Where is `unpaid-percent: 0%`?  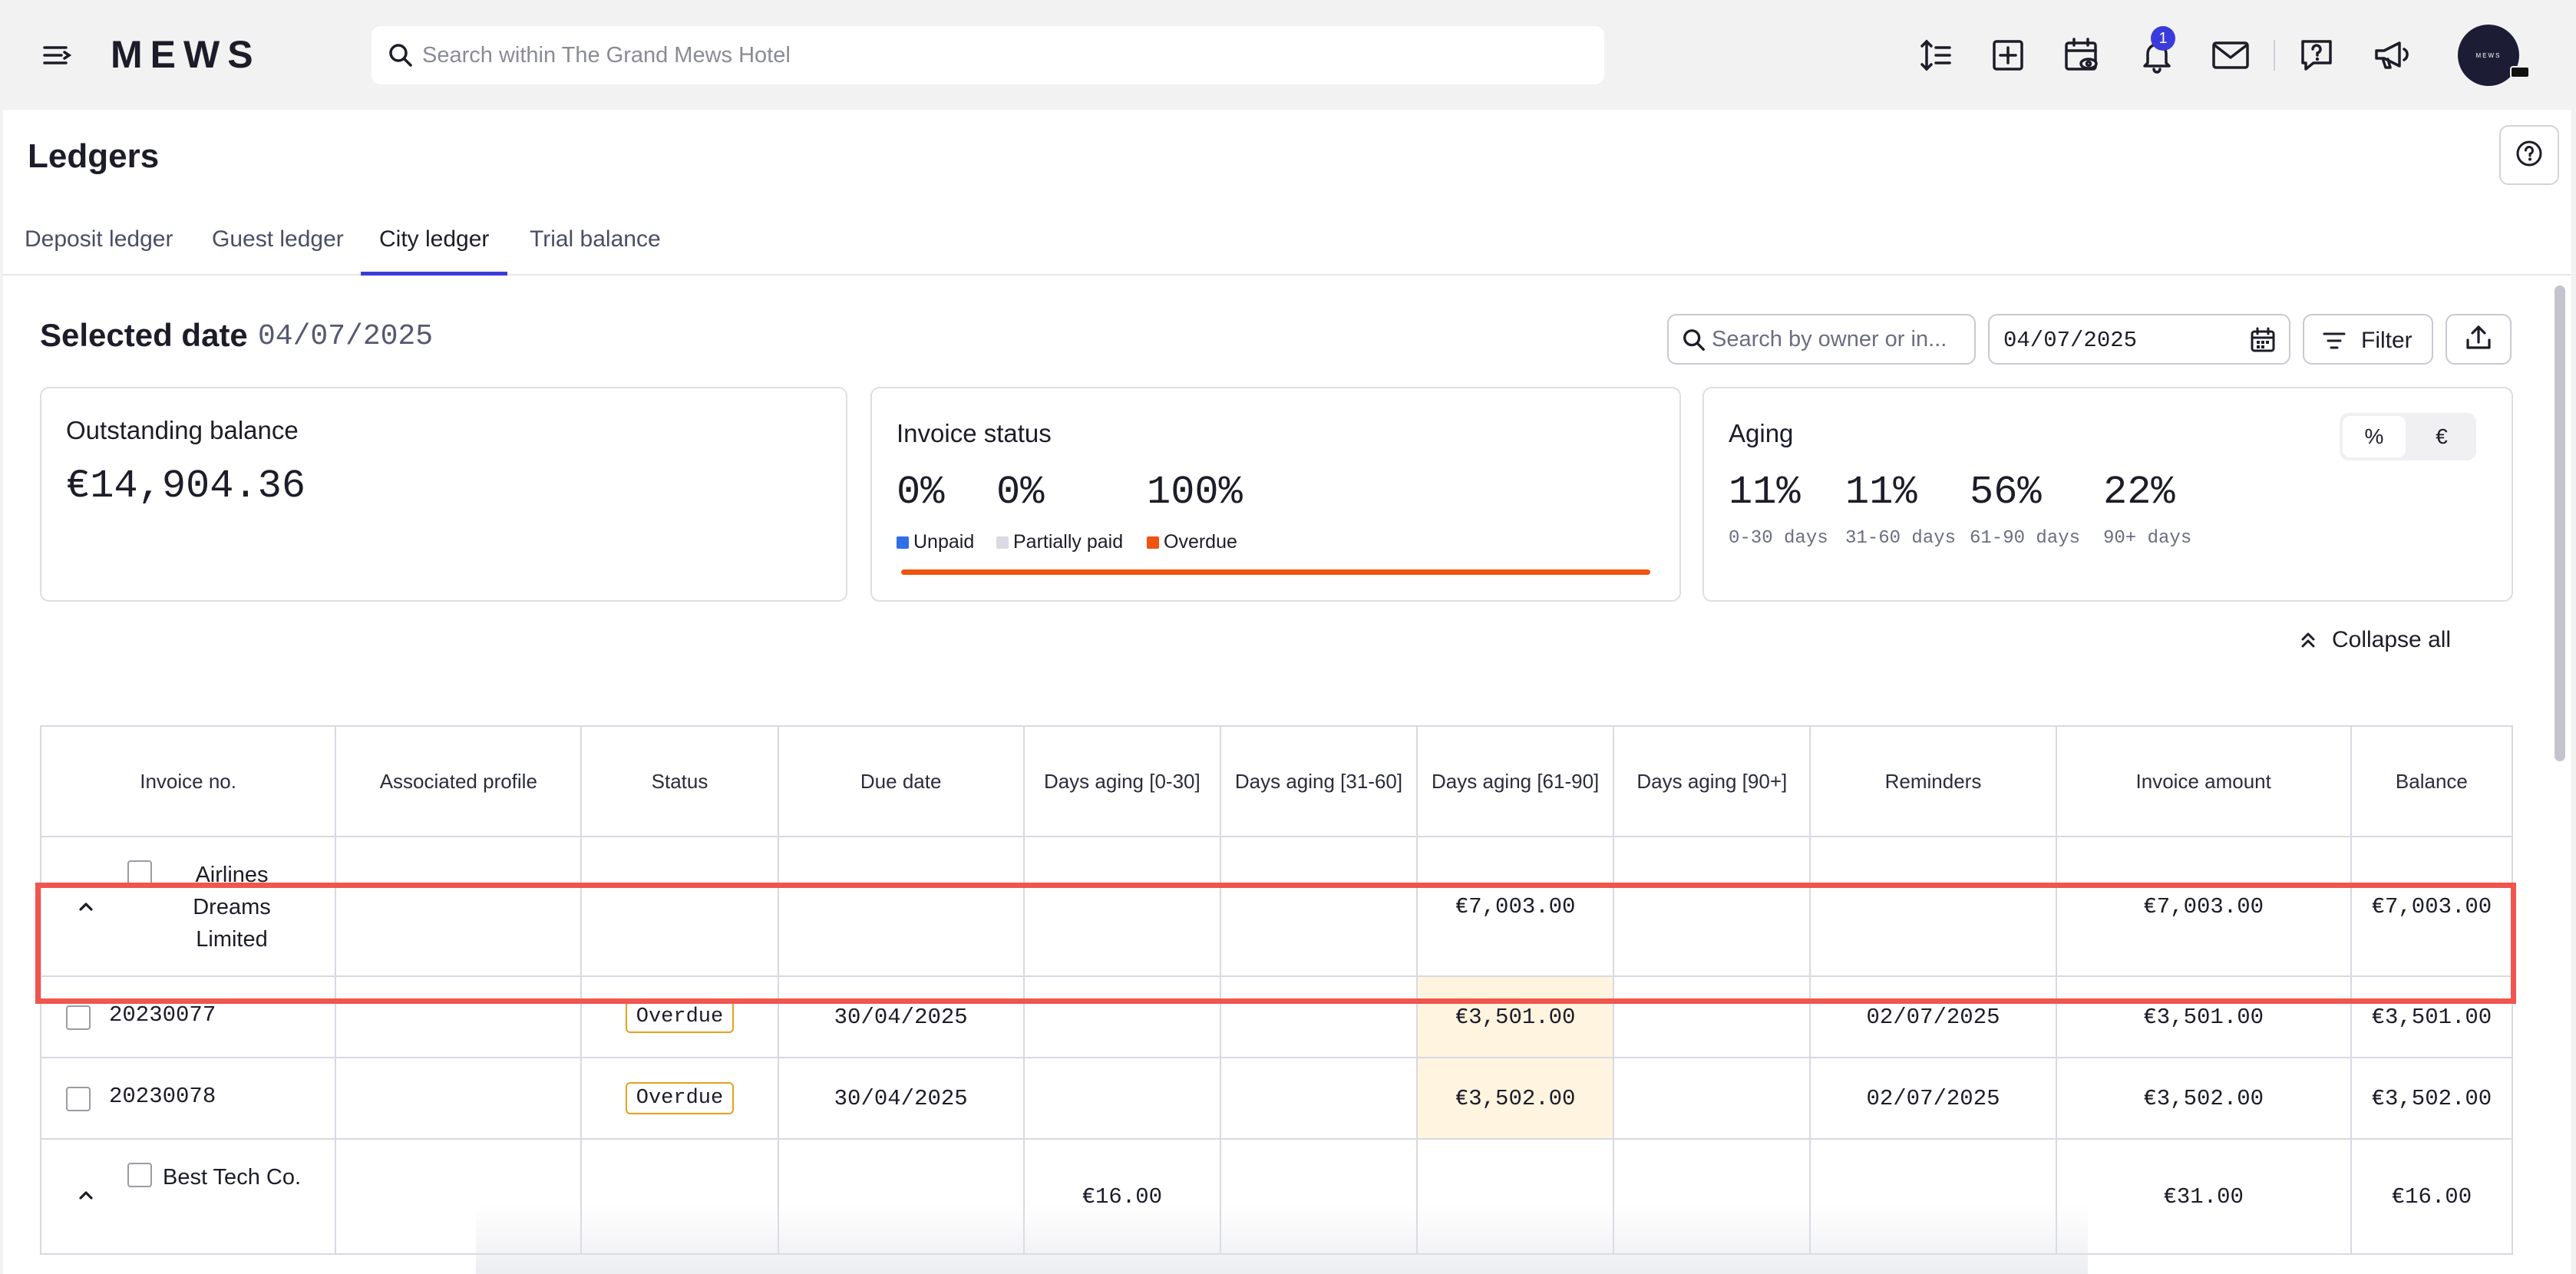
unpaid-percent: 0% is located at coordinates (921, 493).